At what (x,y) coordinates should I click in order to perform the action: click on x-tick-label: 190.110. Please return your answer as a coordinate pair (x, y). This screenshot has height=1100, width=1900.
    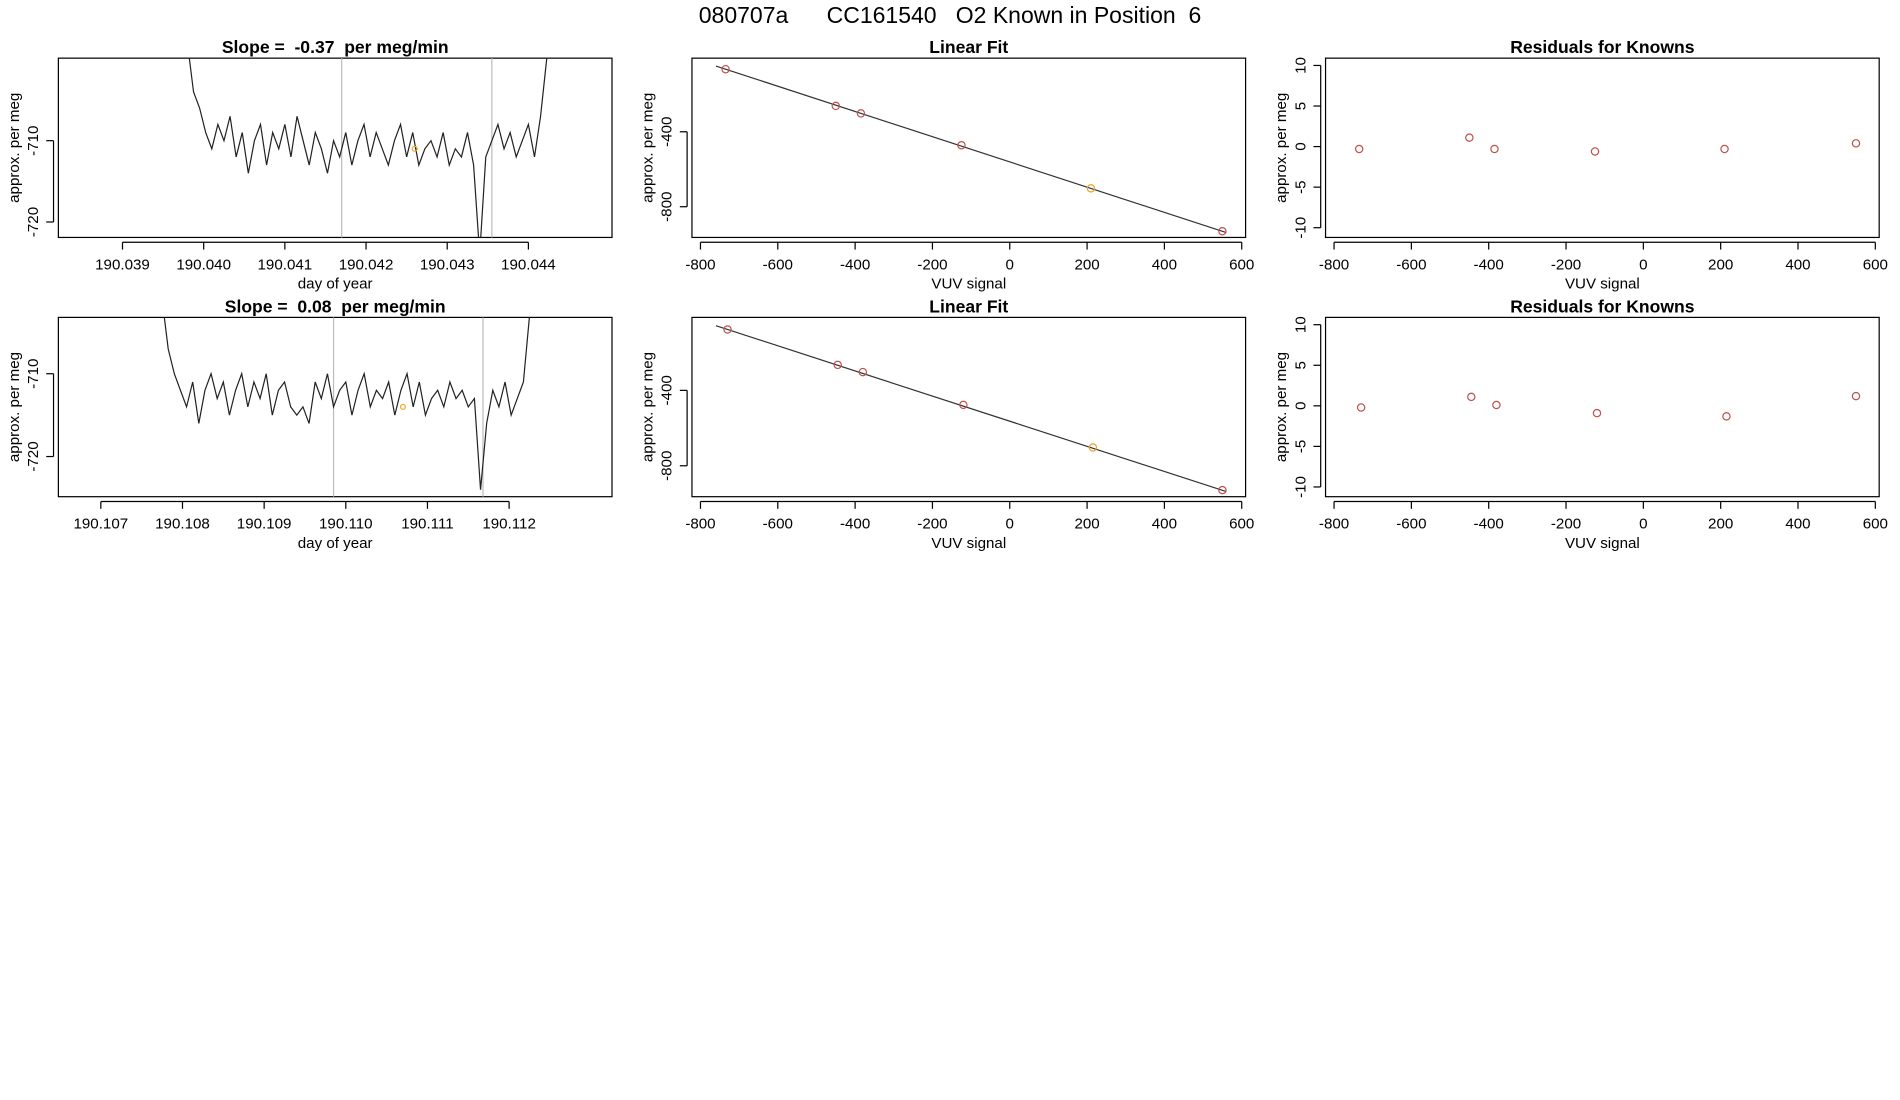
    Looking at the image, I should click on (346, 524).